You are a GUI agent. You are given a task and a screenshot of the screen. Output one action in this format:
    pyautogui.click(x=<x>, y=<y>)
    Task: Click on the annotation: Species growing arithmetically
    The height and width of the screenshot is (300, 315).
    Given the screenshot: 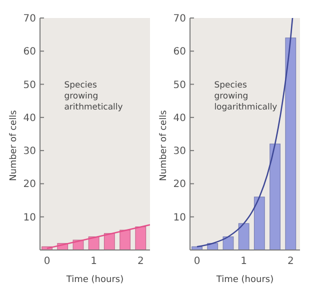 What is the action you would take?
    pyautogui.click(x=93, y=96)
    